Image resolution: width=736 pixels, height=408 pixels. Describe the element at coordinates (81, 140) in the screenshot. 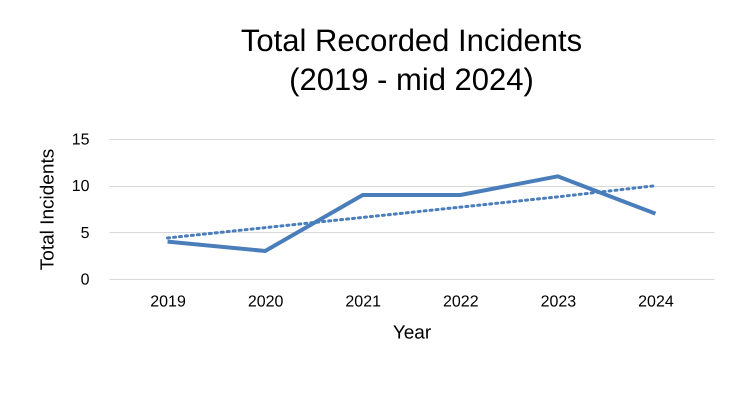

I see `y-tick-label: 15` at that location.